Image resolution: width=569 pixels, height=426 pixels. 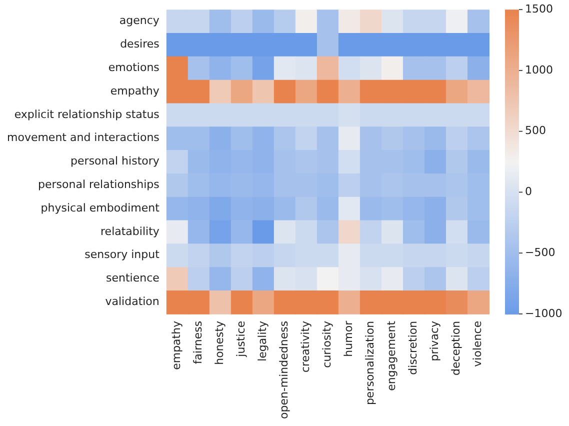 What do you see at coordinates (134, 67) in the screenshot?
I see `y-tick-label: emotions` at bounding box center [134, 67].